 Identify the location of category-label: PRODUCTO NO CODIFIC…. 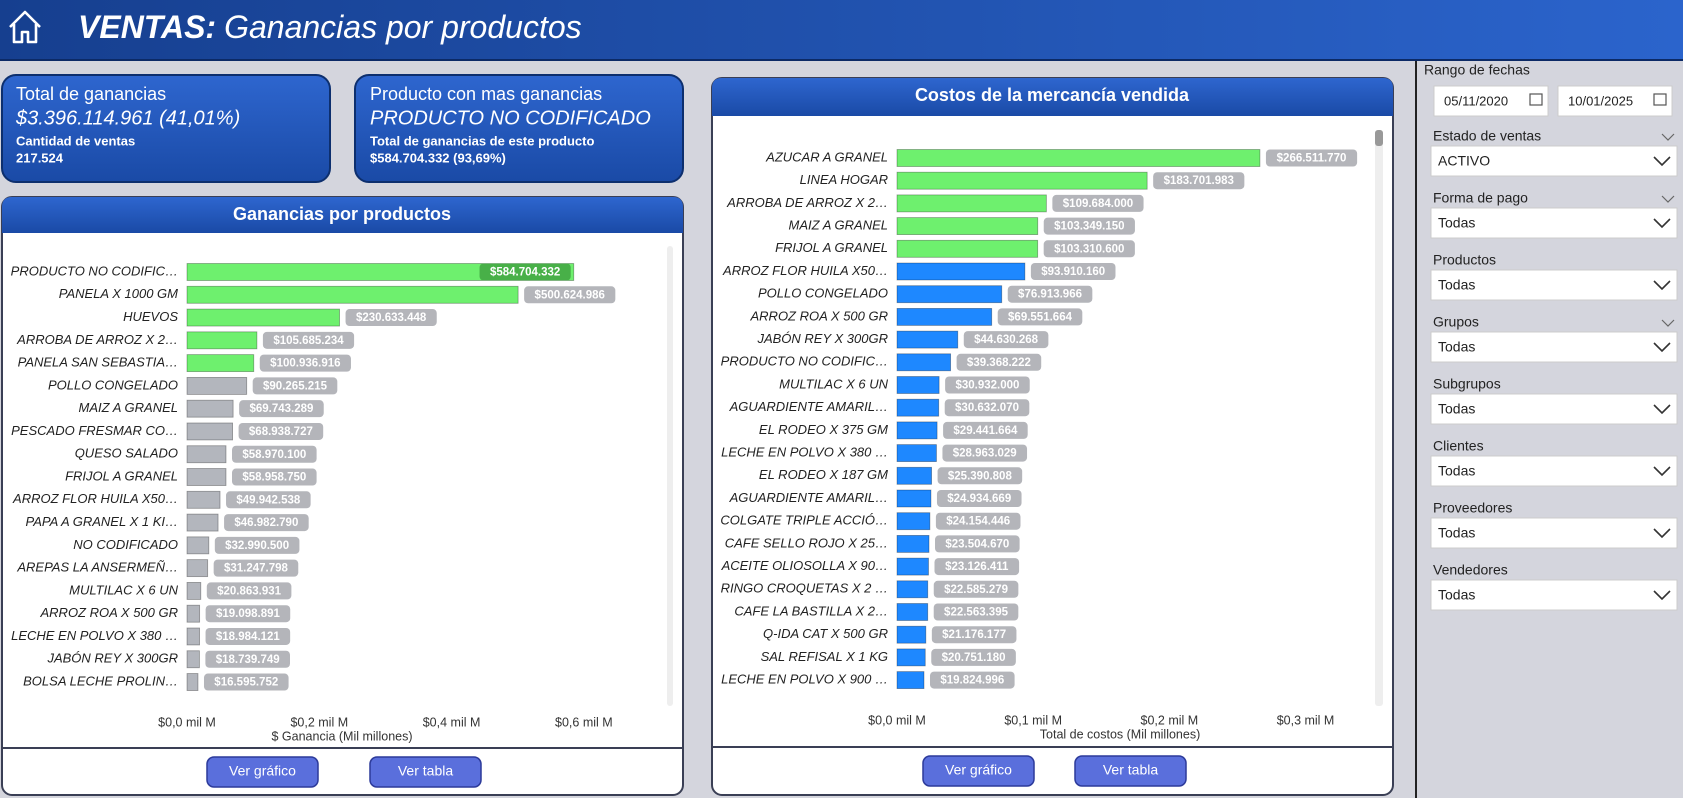
(94, 270).